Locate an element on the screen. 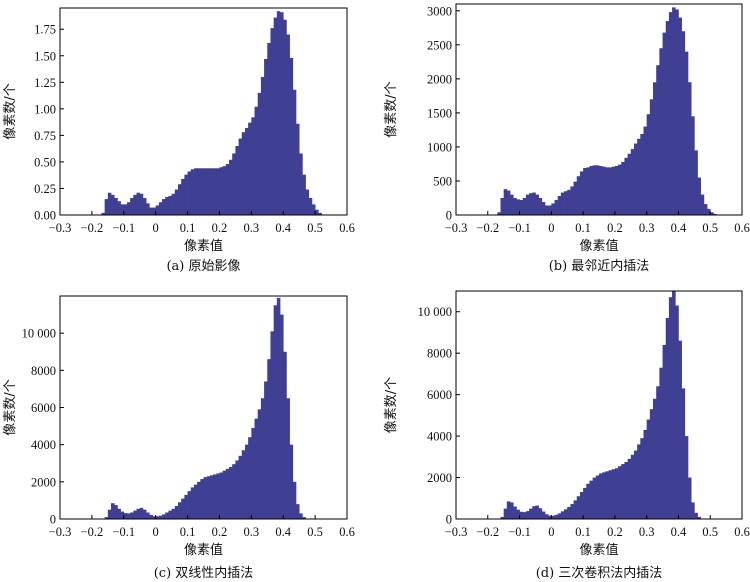  x-tick-label: 0.3 is located at coordinates (647, 228).